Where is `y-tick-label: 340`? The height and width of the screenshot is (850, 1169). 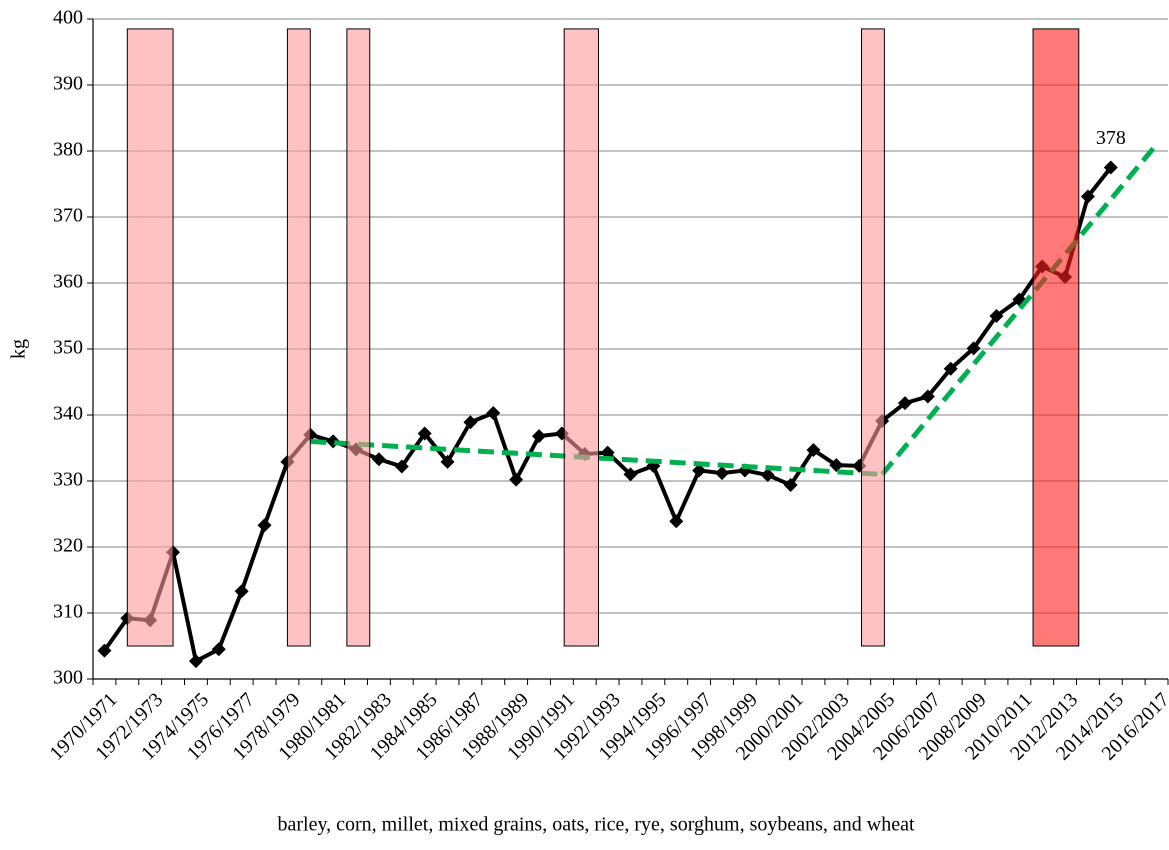
y-tick-label: 340 is located at coordinates (68, 414).